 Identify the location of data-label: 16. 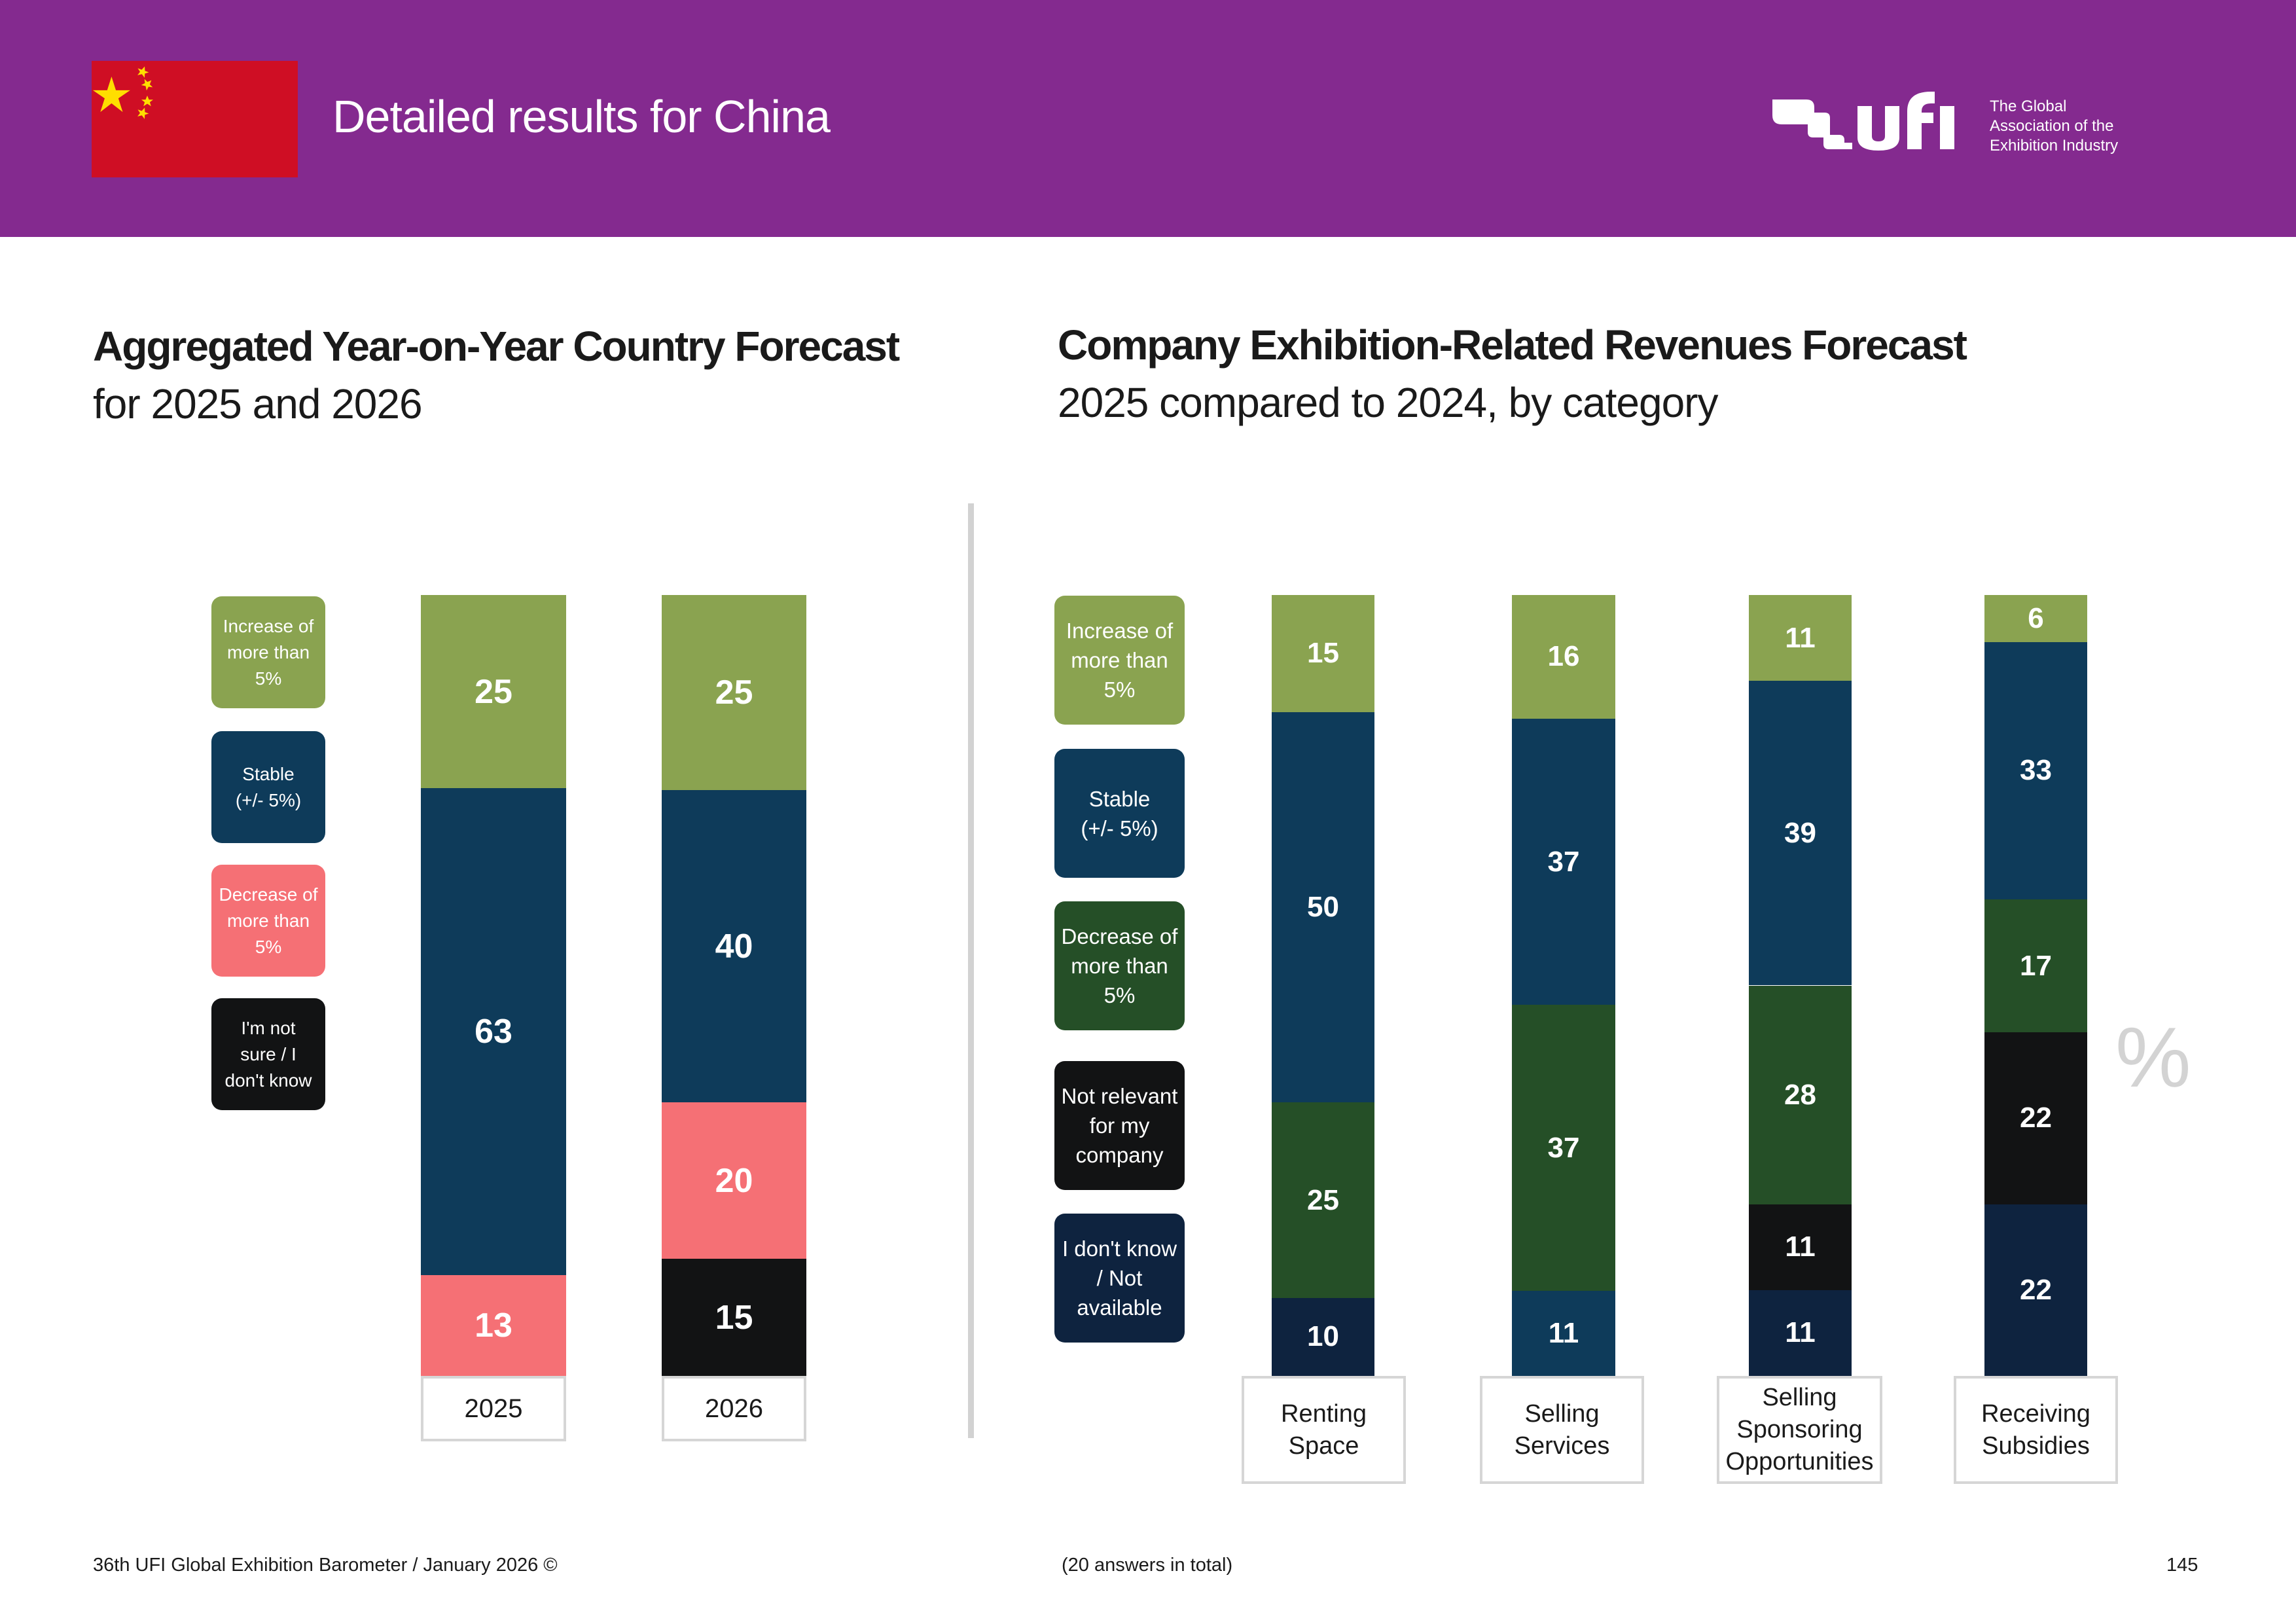
(1563, 656).